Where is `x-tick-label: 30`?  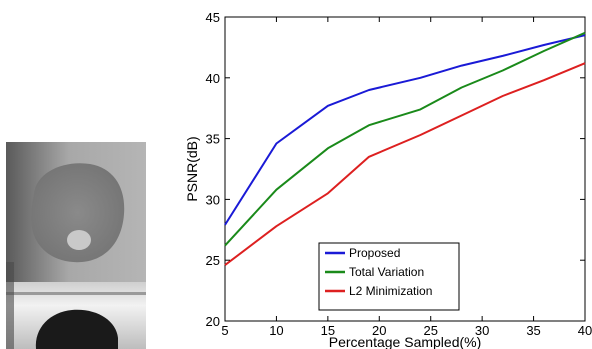
x-tick-label: 30 is located at coordinates (482, 330).